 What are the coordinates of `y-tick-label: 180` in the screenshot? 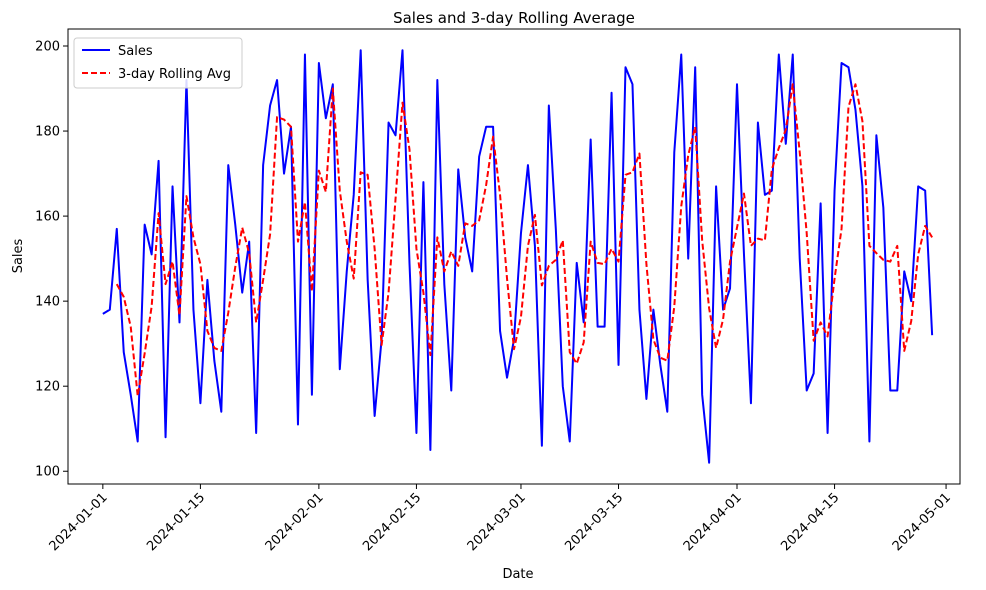 It's located at (47, 132).